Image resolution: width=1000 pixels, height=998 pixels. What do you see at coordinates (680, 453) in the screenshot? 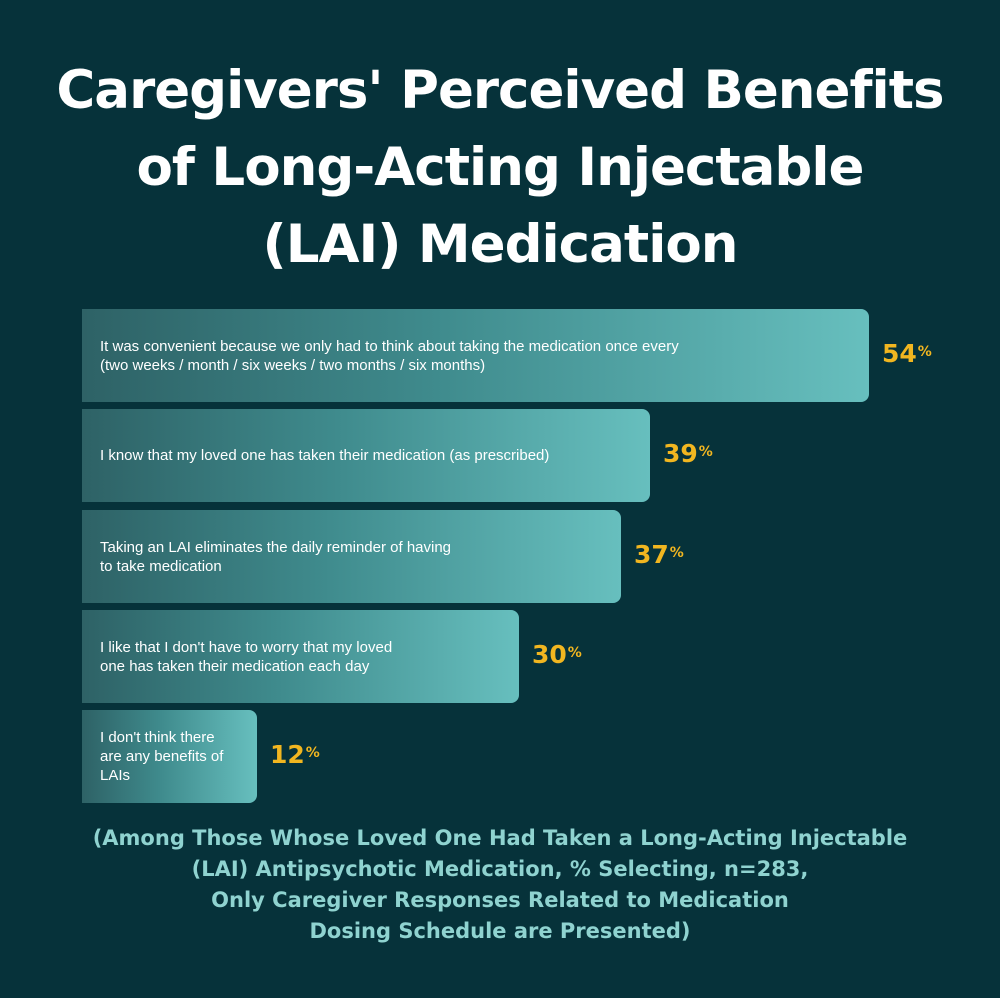
I see `data-label-value: 39` at bounding box center [680, 453].